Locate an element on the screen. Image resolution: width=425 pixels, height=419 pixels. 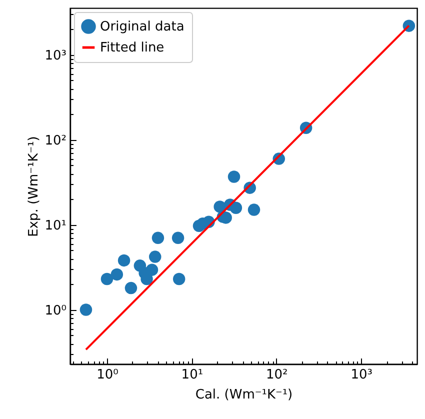
legend-label: Fitted line is located at coordinates (132, 48).